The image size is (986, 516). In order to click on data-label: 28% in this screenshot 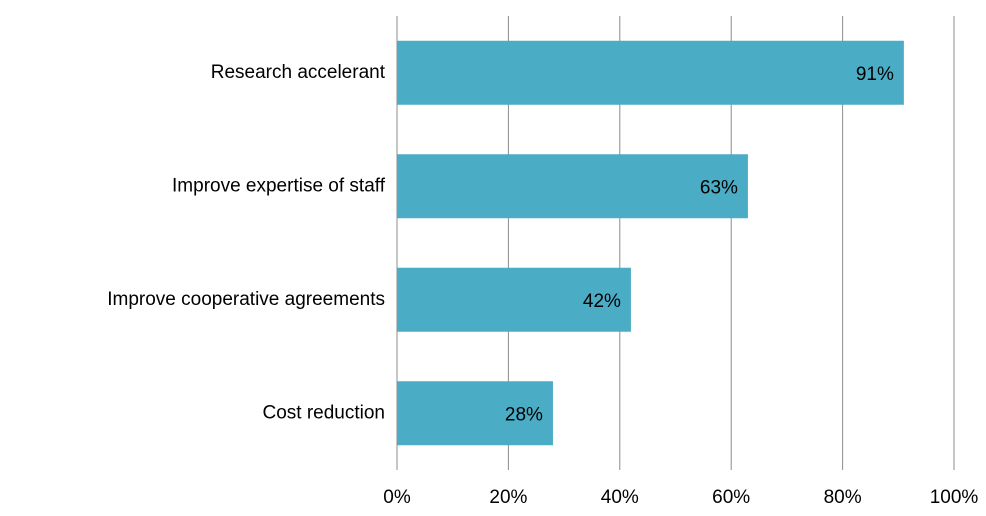, I will do `click(524, 414)`.